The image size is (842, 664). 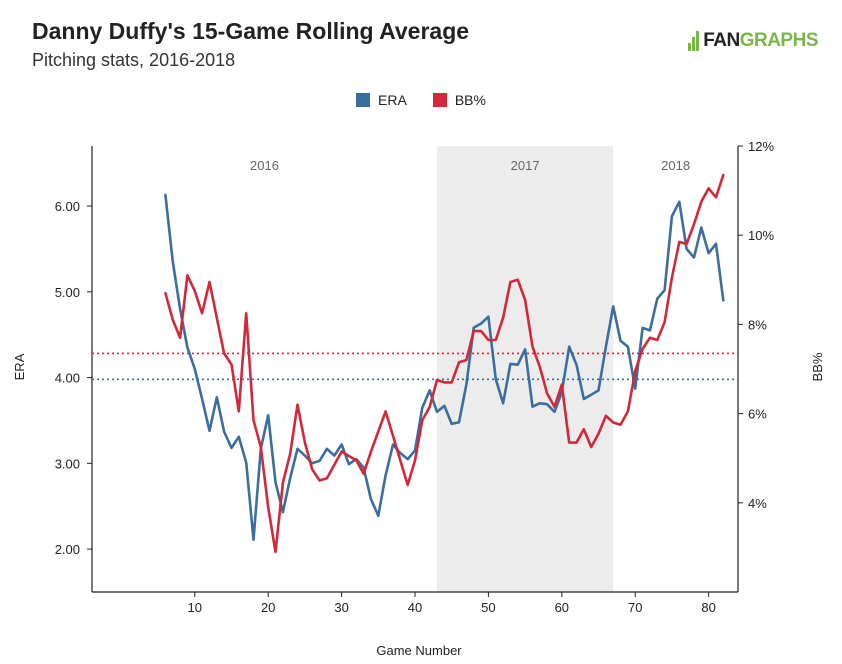 I want to click on y-tick-label-right: 10%, so click(x=761, y=235).